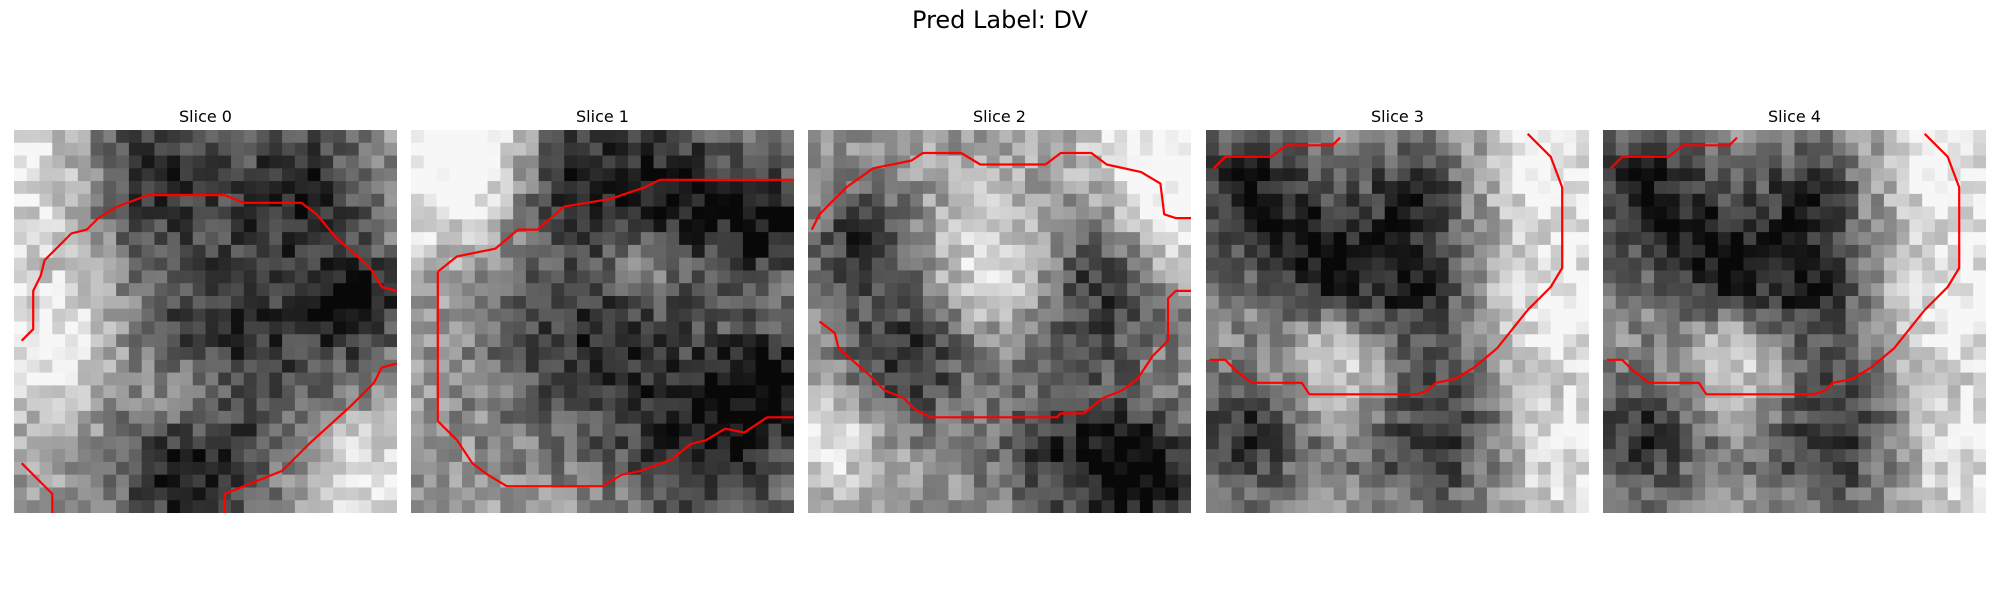  I want to click on slice-panel-0: Slice 0, so click(205, 308).